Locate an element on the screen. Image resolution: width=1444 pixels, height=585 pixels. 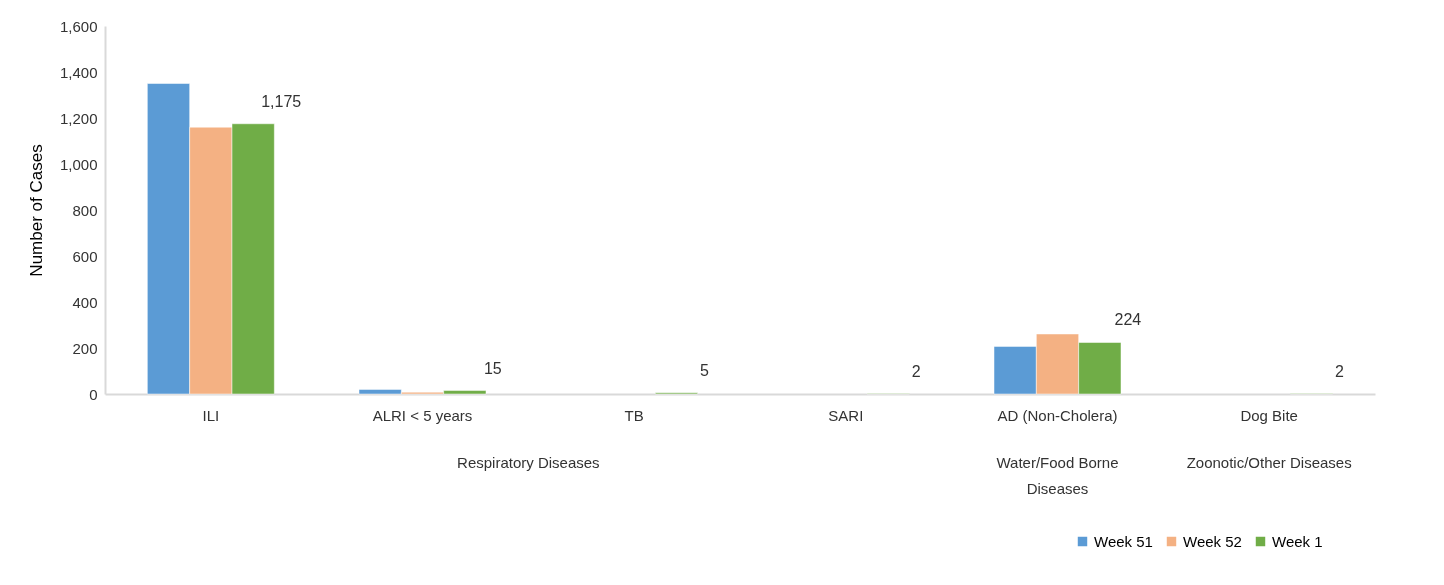
legend-label: Week 52 is located at coordinates (1212, 541).